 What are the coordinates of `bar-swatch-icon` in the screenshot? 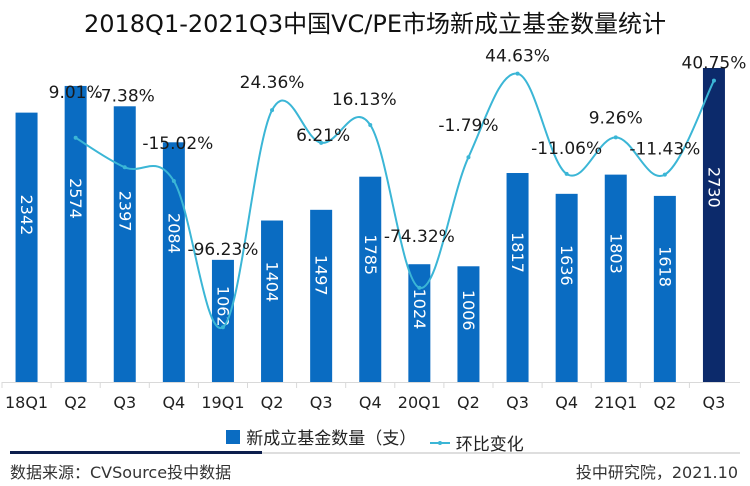 It's located at (233, 436).